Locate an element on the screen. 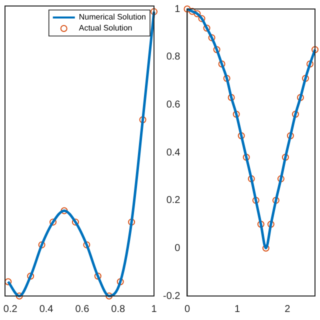 The image size is (320, 320). x-tick-label: 2 is located at coordinates (287, 309).